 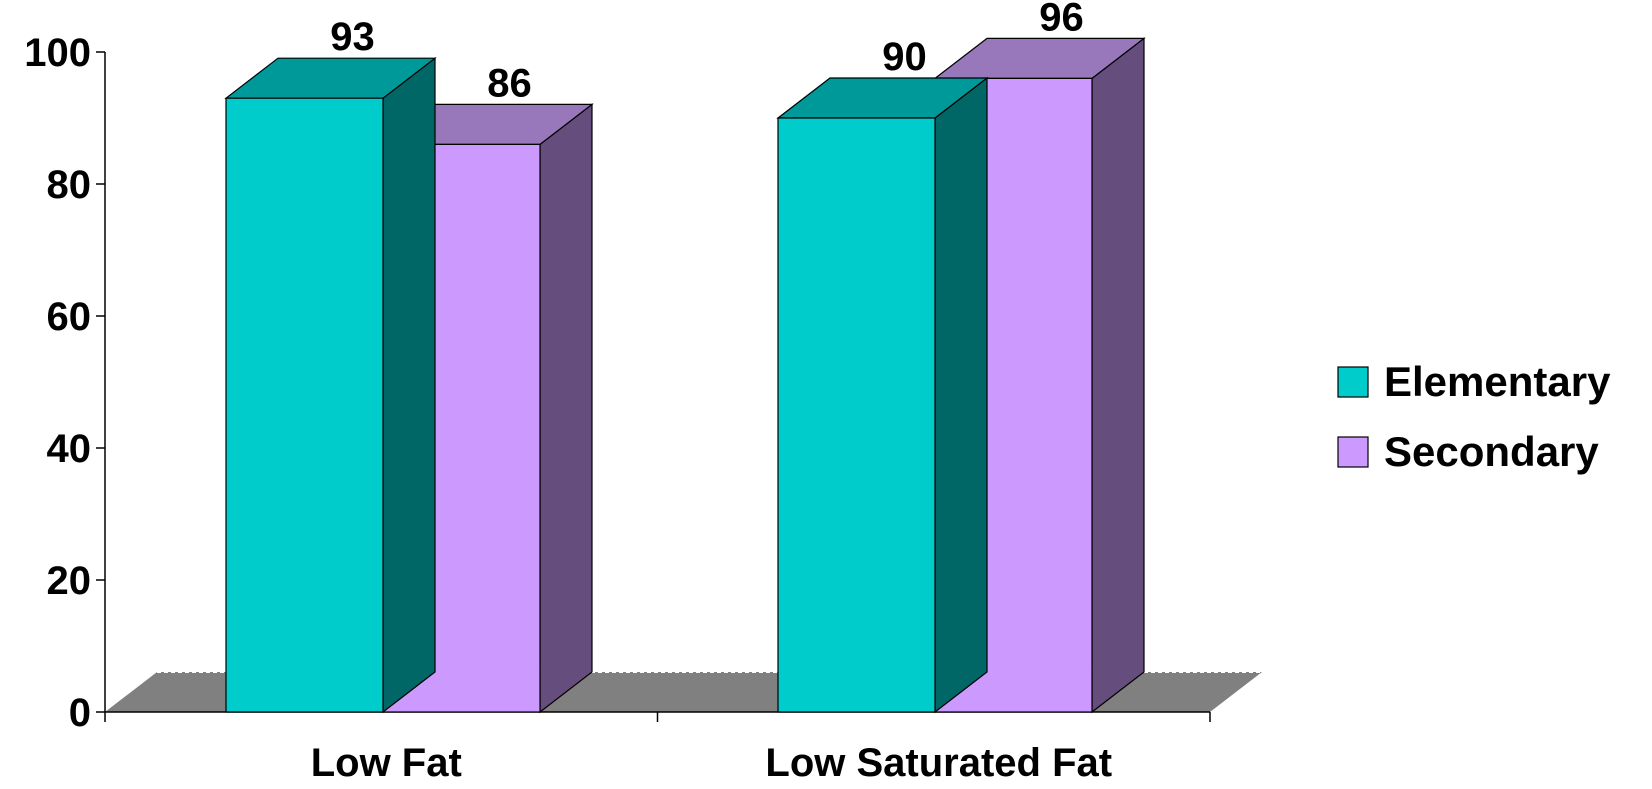 I want to click on legend-item-elementary: Elementary, so click(x=1474, y=381).